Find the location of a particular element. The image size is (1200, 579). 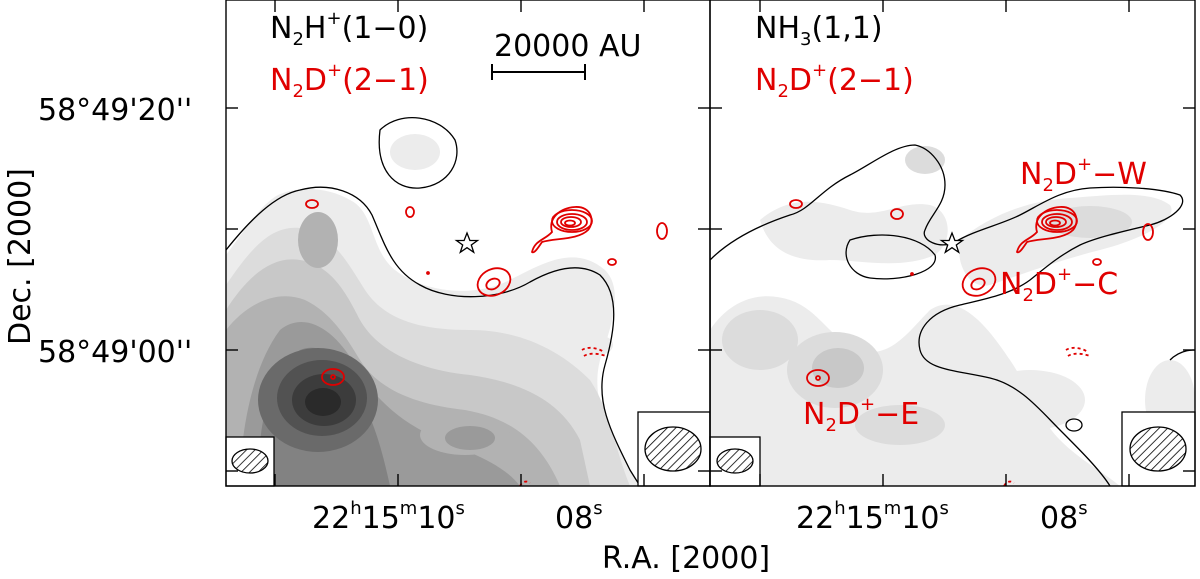

star-marker-left is located at coordinates (467, 242).